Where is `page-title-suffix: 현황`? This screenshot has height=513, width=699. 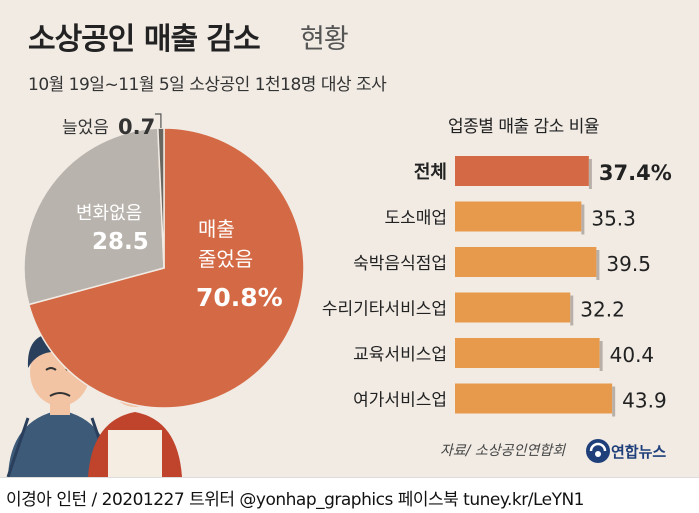
page-title-suffix: 현황 is located at coordinates (324, 39).